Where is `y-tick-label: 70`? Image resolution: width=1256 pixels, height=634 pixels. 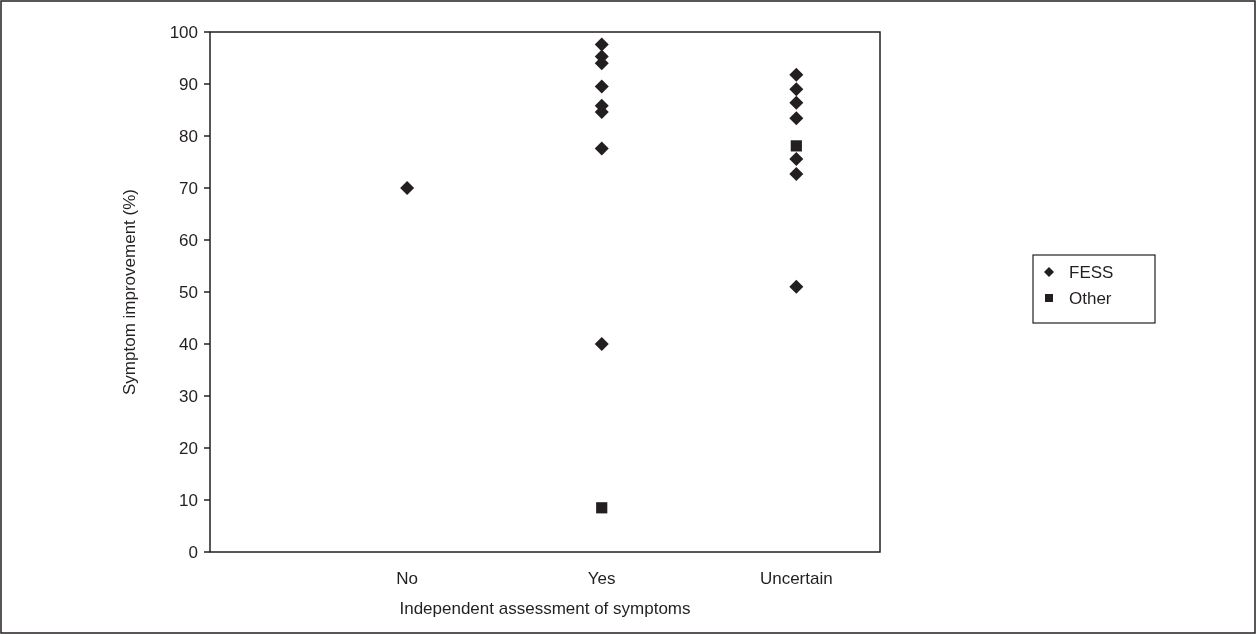
y-tick-label: 70 is located at coordinates (188, 188).